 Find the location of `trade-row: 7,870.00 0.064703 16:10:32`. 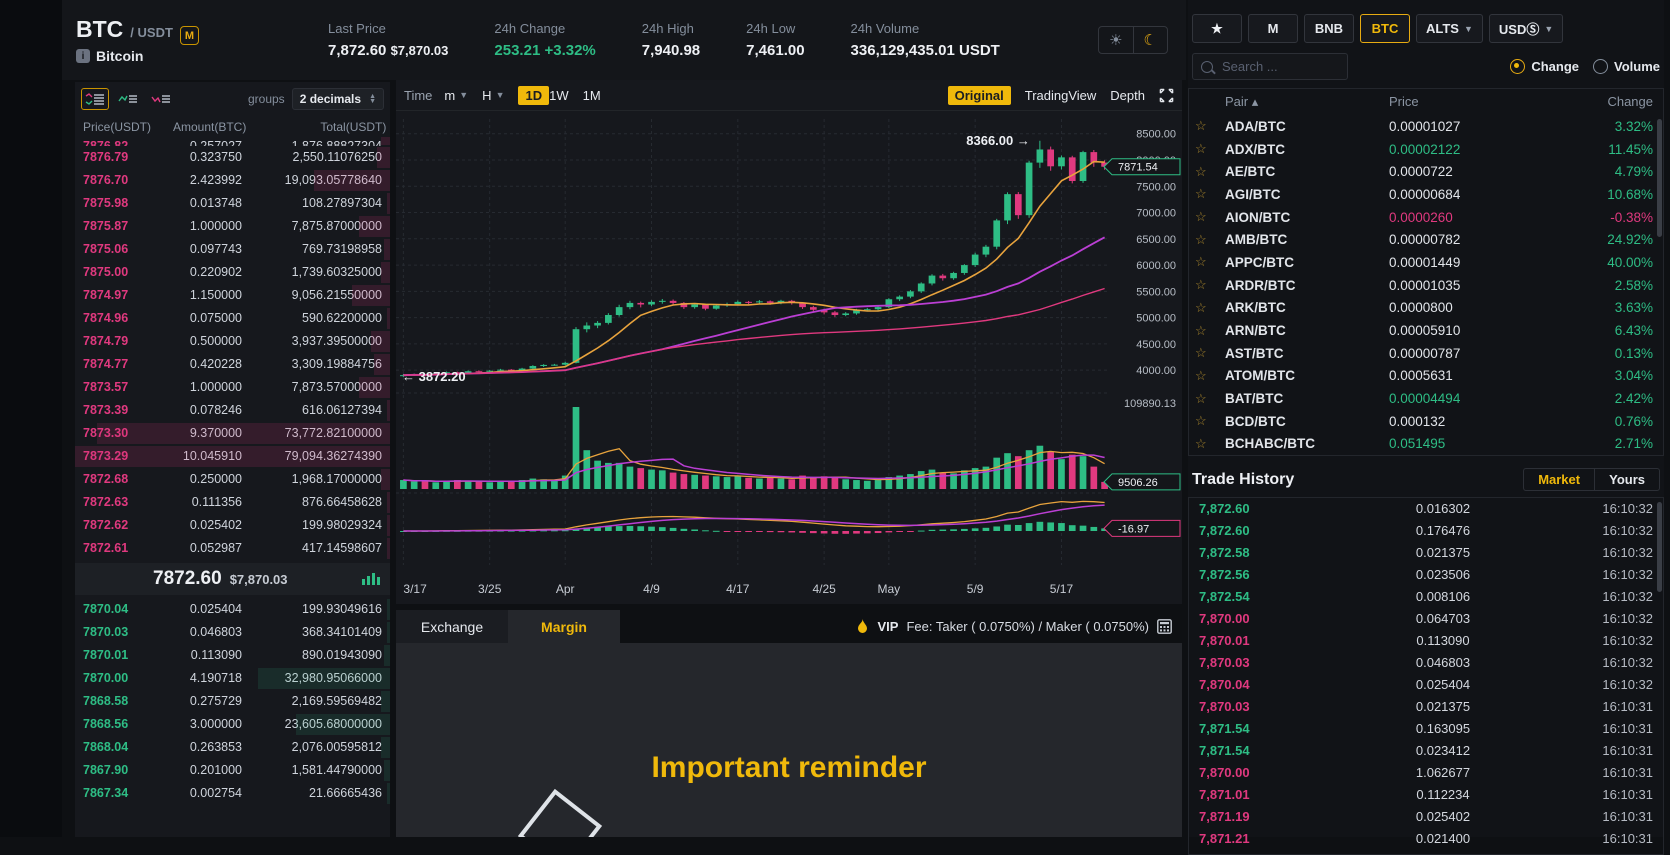

trade-row: 7,870.00 0.064703 16:10:32 is located at coordinates (1426, 619).